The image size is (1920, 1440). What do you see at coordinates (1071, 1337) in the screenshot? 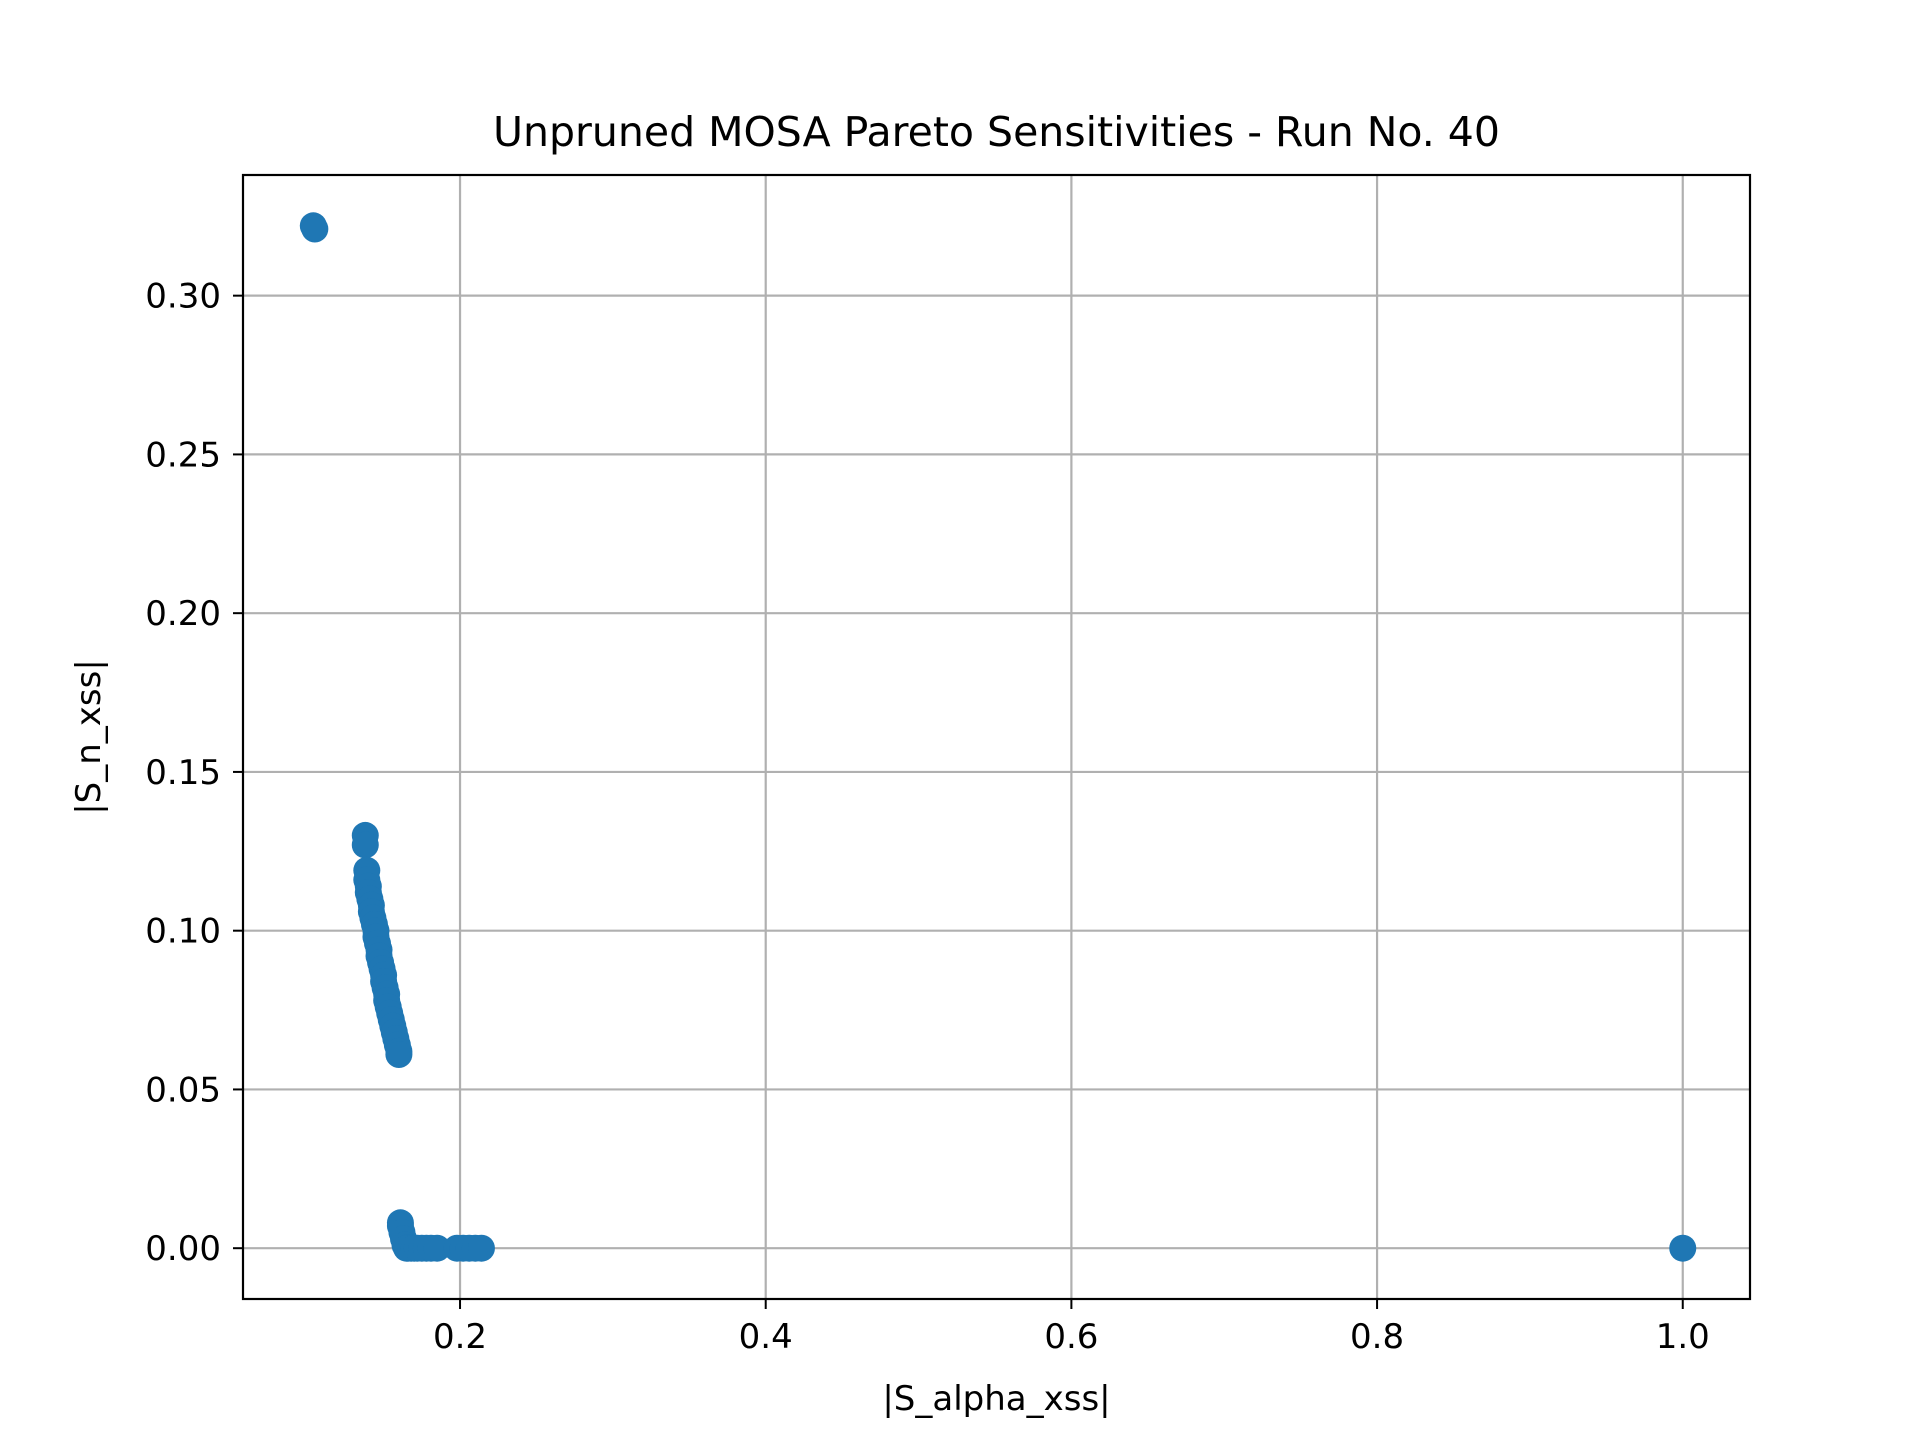
I see `x-tick-label: 0.6` at bounding box center [1071, 1337].